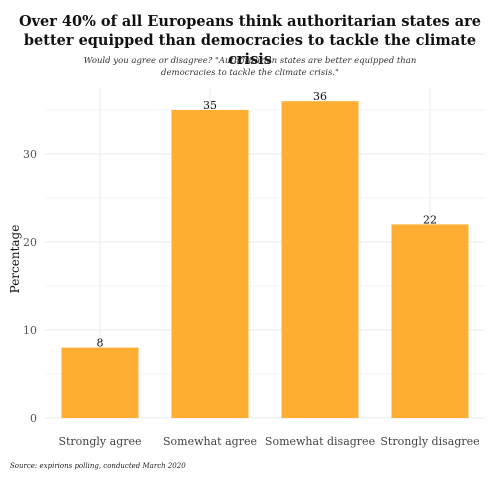 Image resolution: width=500 pixels, height=480 pixels. I want to click on y-axis-title: Percentage, so click(15, 259).